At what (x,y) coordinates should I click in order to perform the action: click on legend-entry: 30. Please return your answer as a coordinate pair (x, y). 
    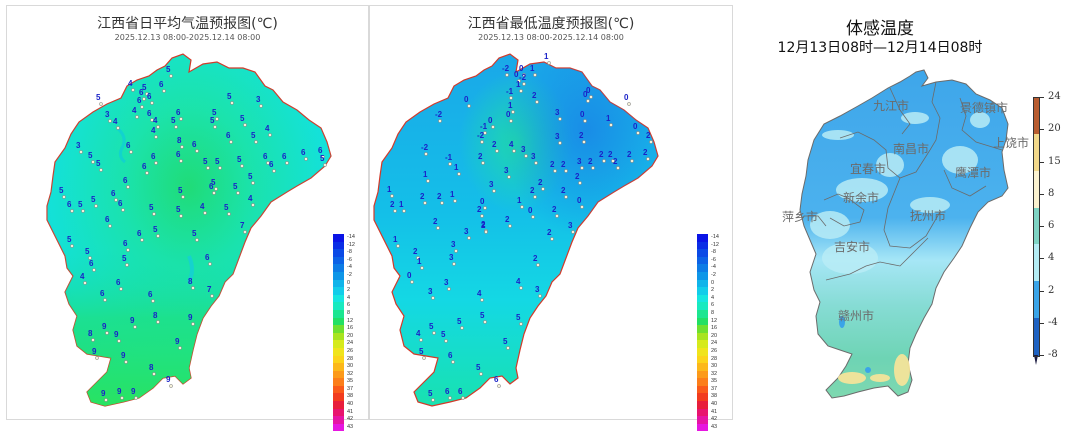
    Looking at the image, I should click on (708, 367).